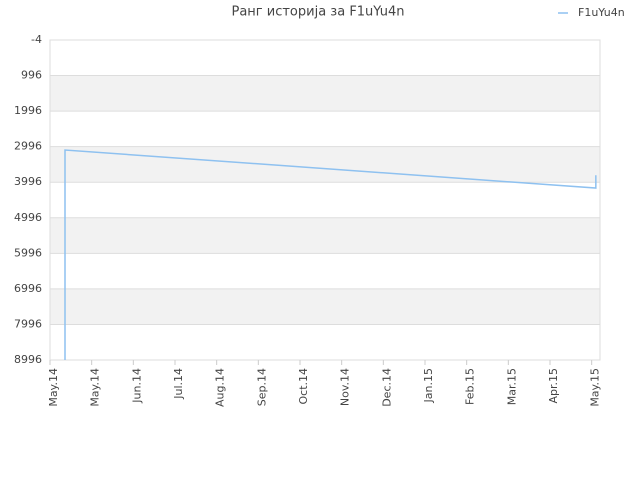 This screenshot has height=480, width=640. What do you see at coordinates (303, 386) in the screenshot?
I see `x-tick-label: Oct.14` at bounding box center [303, 386].